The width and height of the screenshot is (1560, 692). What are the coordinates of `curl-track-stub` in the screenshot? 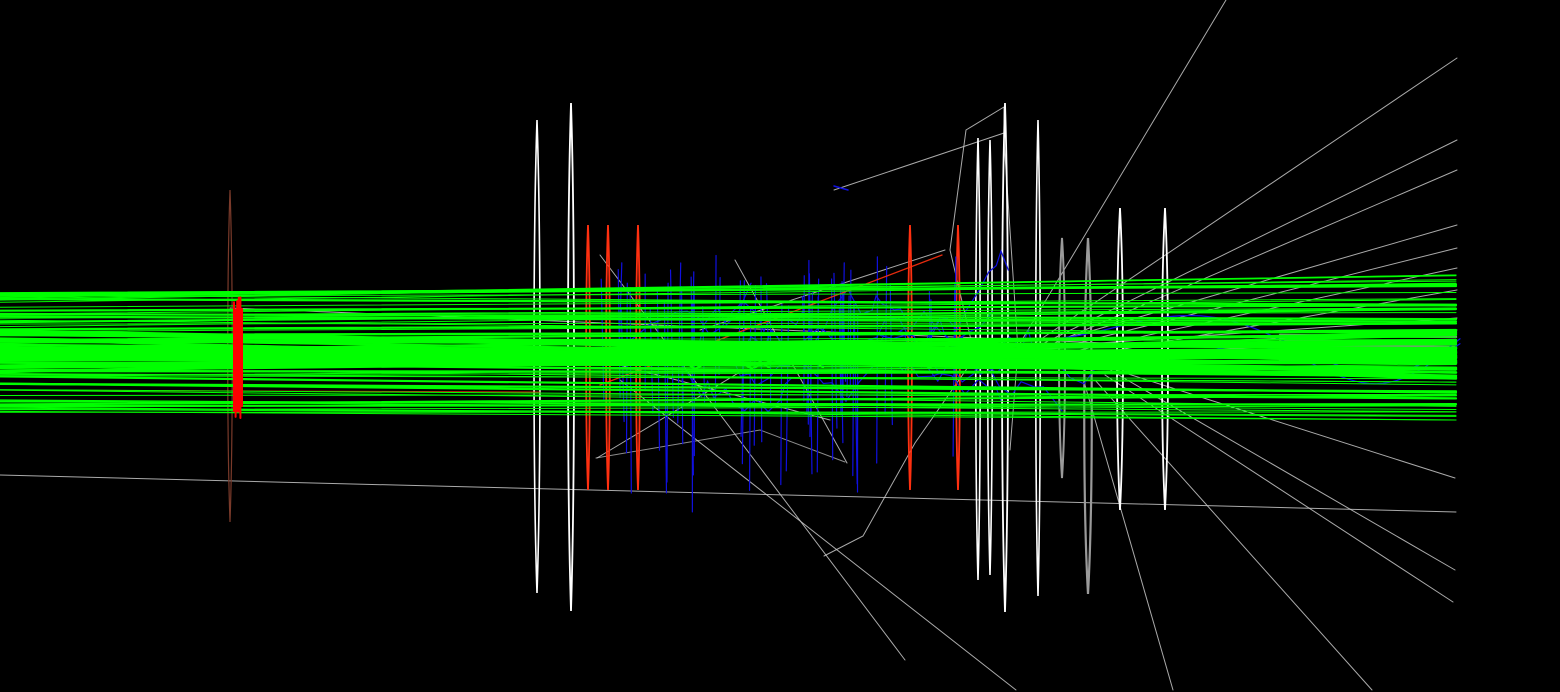 It's located at (841, 188).